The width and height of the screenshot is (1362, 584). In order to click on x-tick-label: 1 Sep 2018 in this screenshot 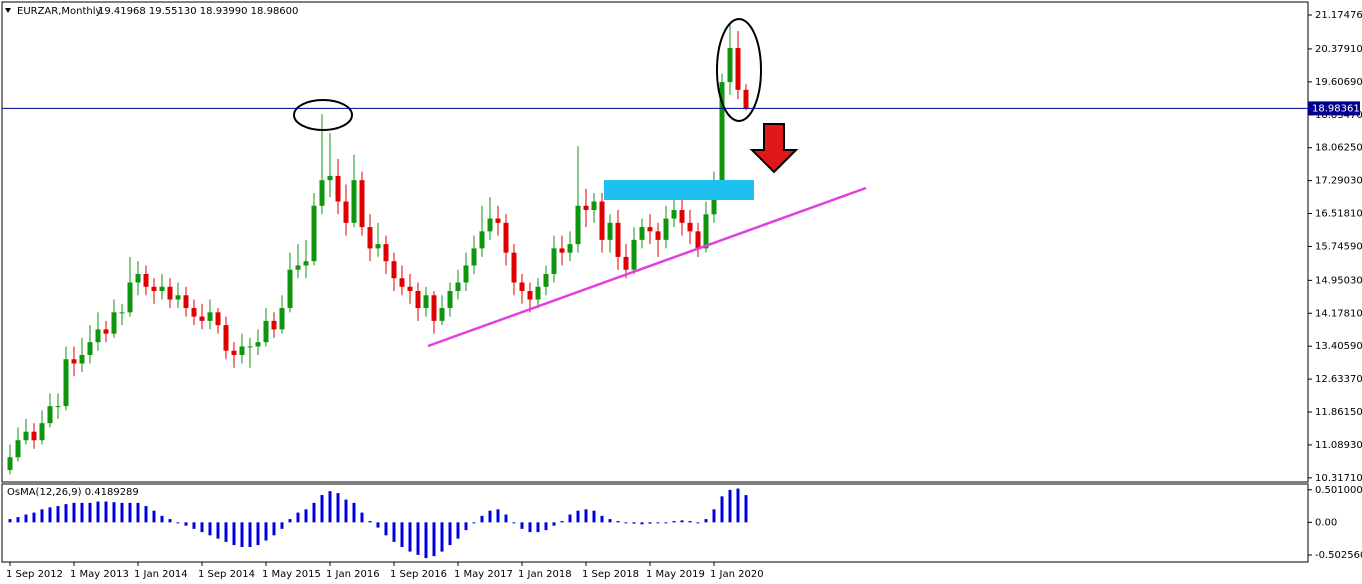, I will do `click(610, 574)`.